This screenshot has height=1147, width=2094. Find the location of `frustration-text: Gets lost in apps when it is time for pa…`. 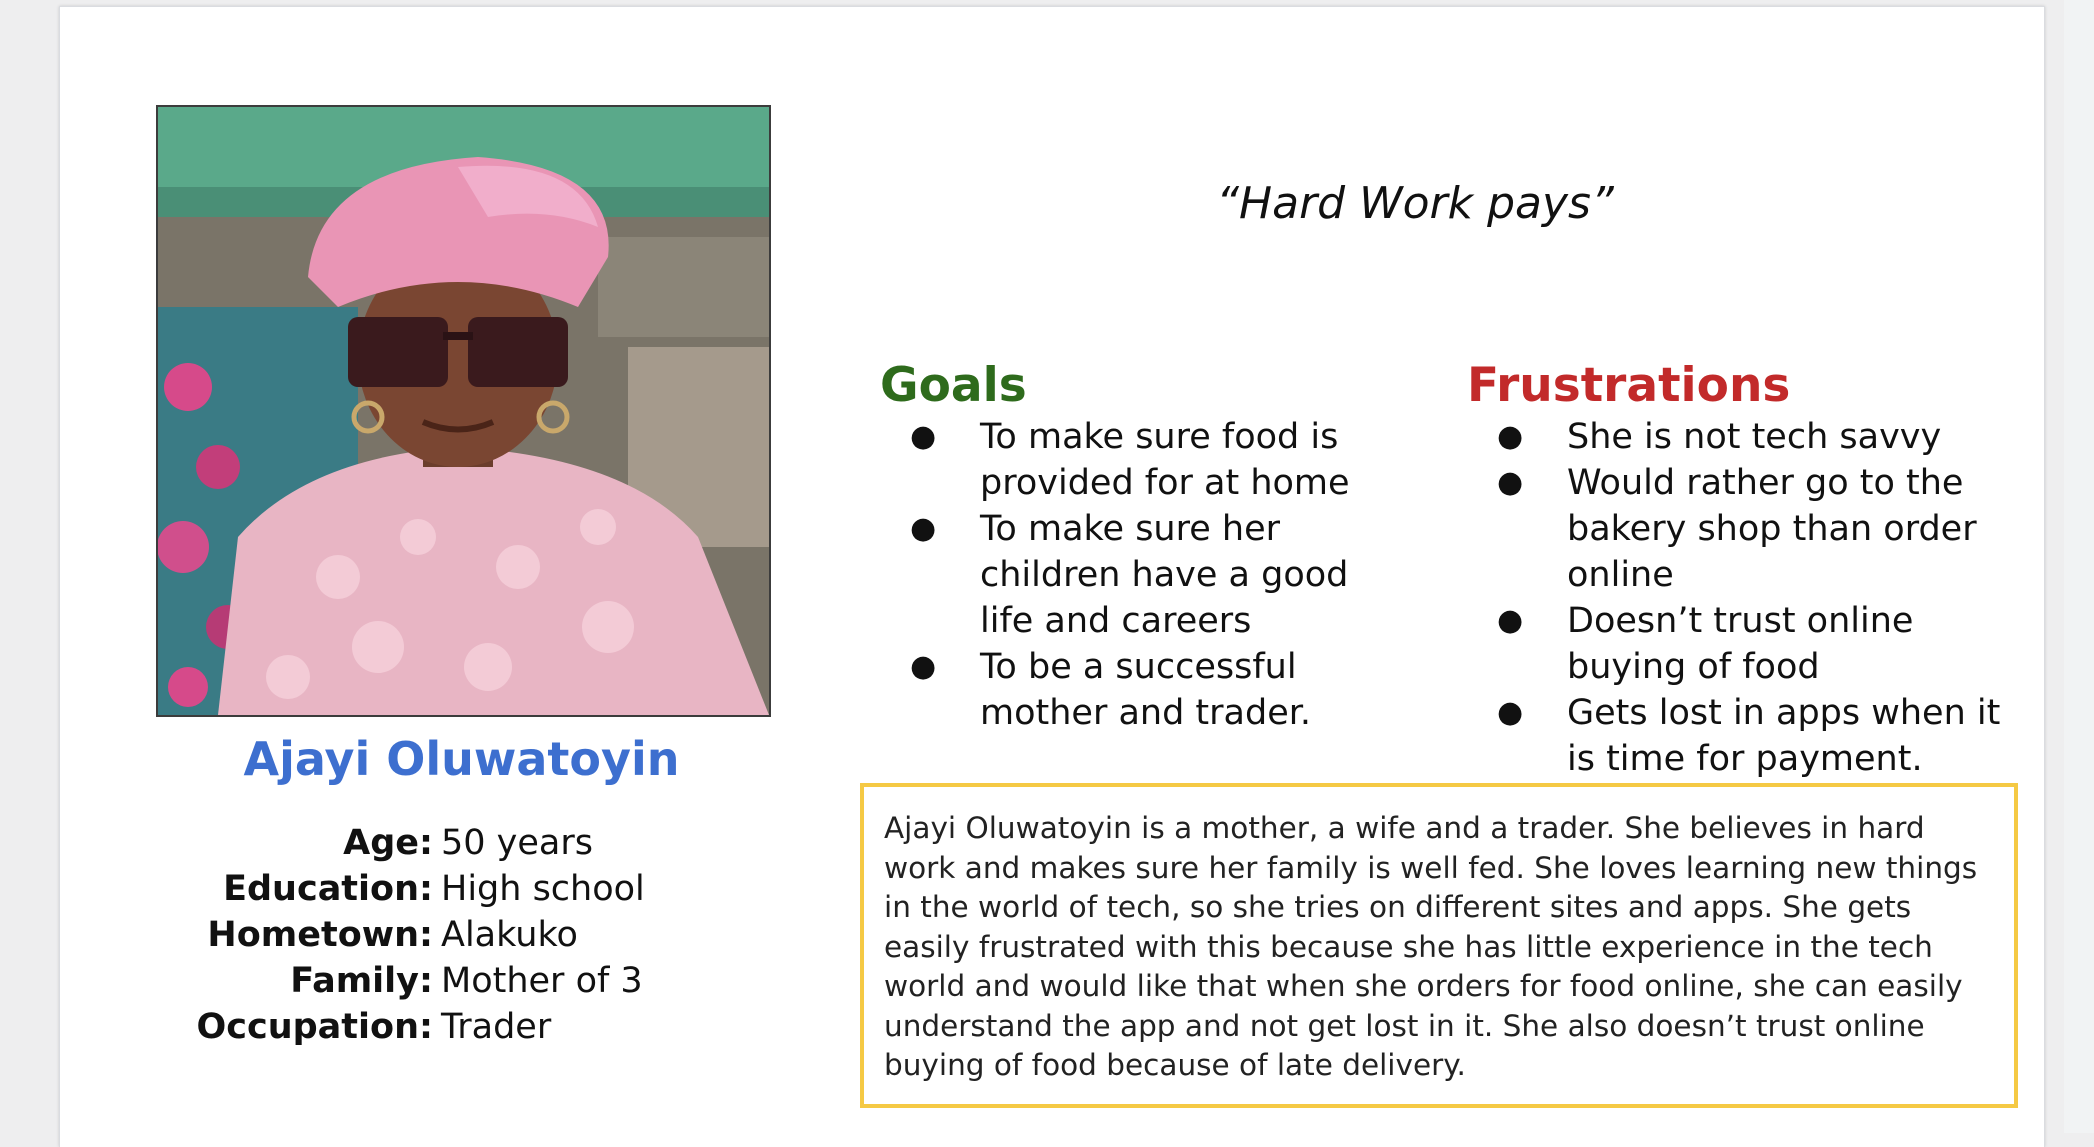

frustration-text: Gets lost in apps when it is time for pa… is located at coordinates (1784, 736).